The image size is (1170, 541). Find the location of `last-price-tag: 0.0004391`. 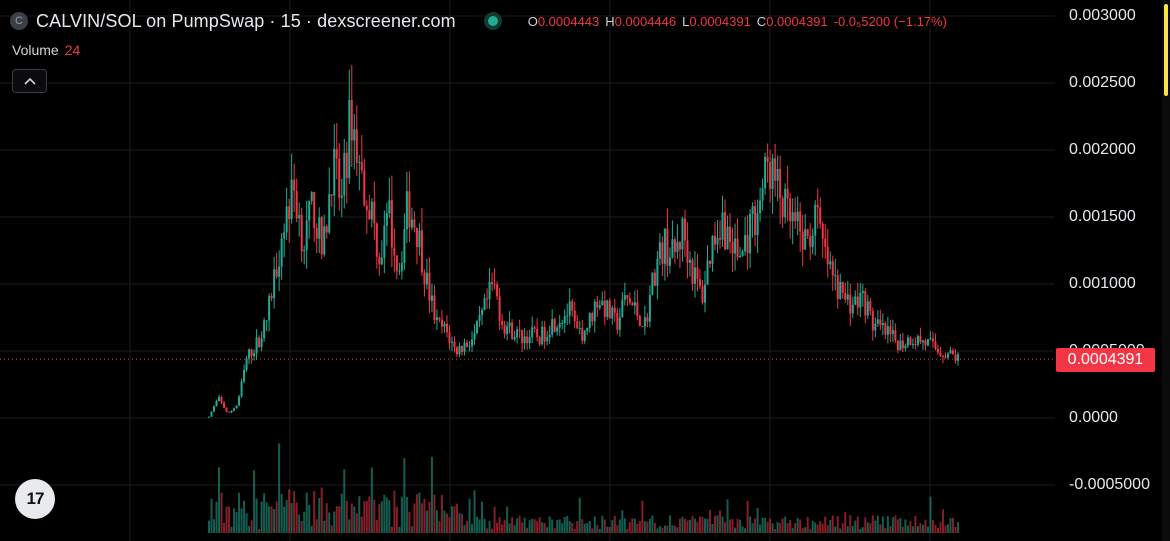

last-price-tag: 0.0004391 is located at coordinates (1105, 360).